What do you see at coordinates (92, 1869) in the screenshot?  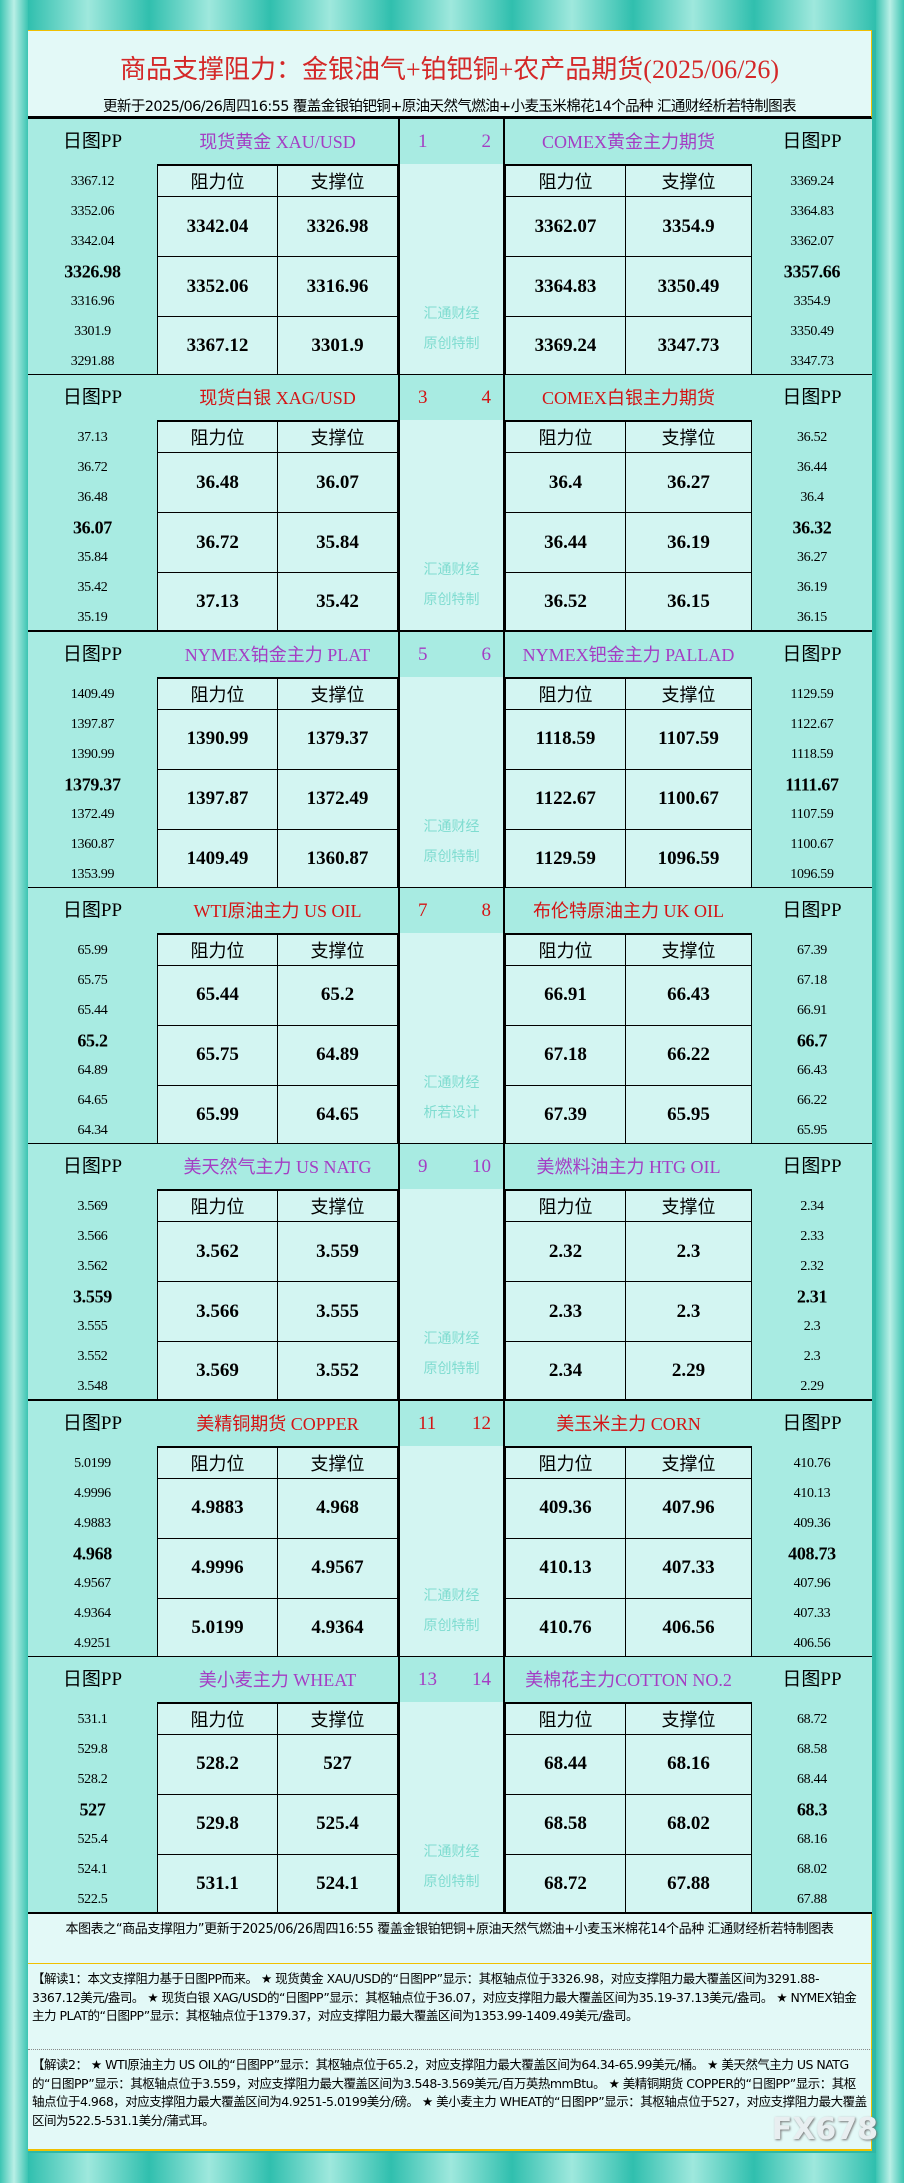 I see `pp-value: 524.1` at bounding box center [92, 1869].